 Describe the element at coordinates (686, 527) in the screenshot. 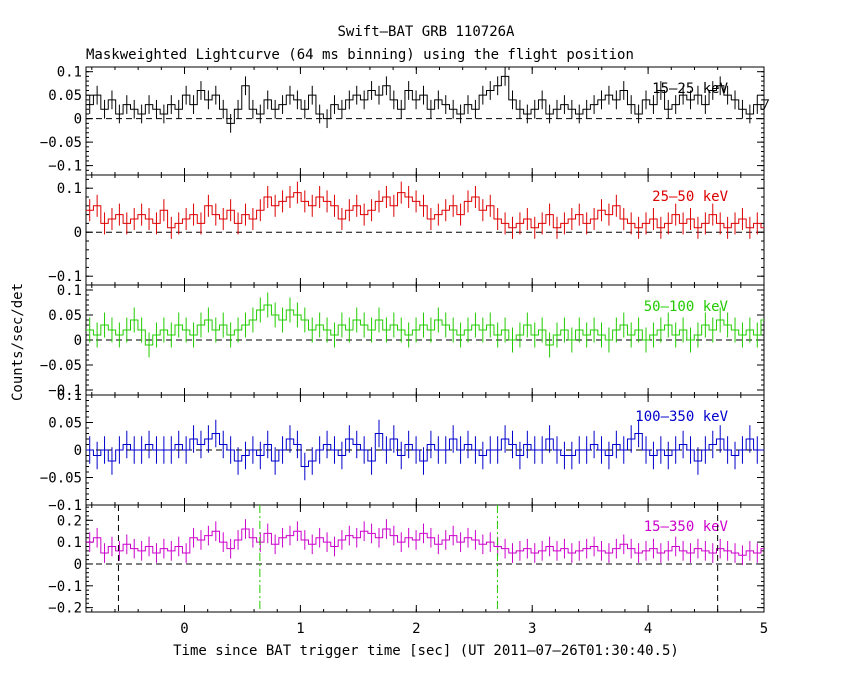

I see `band-label: 15–350 keV` at that location.